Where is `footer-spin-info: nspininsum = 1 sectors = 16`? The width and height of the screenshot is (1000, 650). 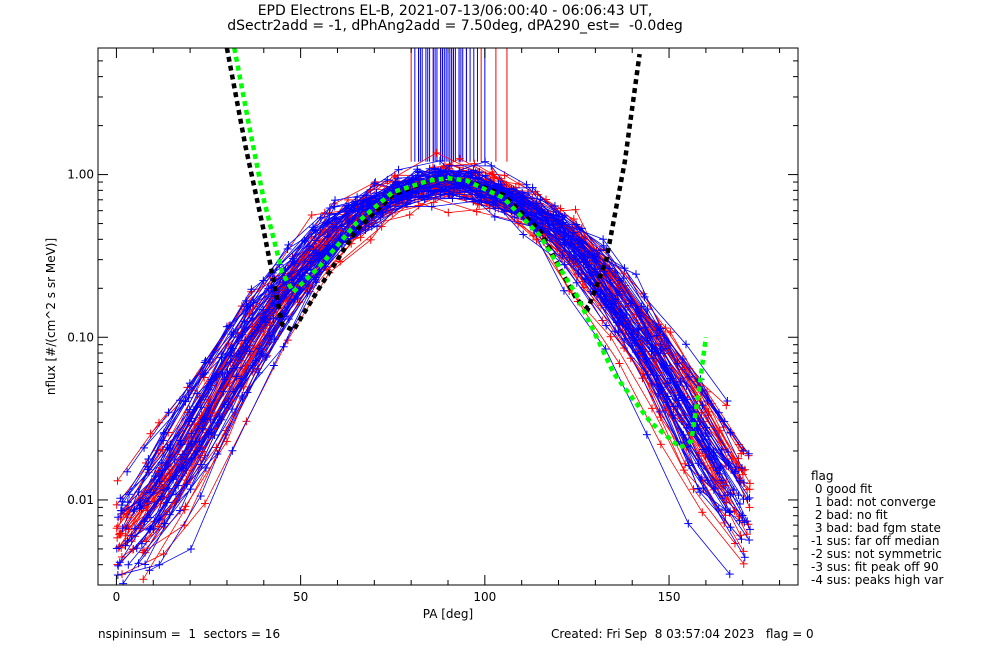
footer-spin-info: nspininsum = 1 sectors = 16 is located at coordinates (189, 634).